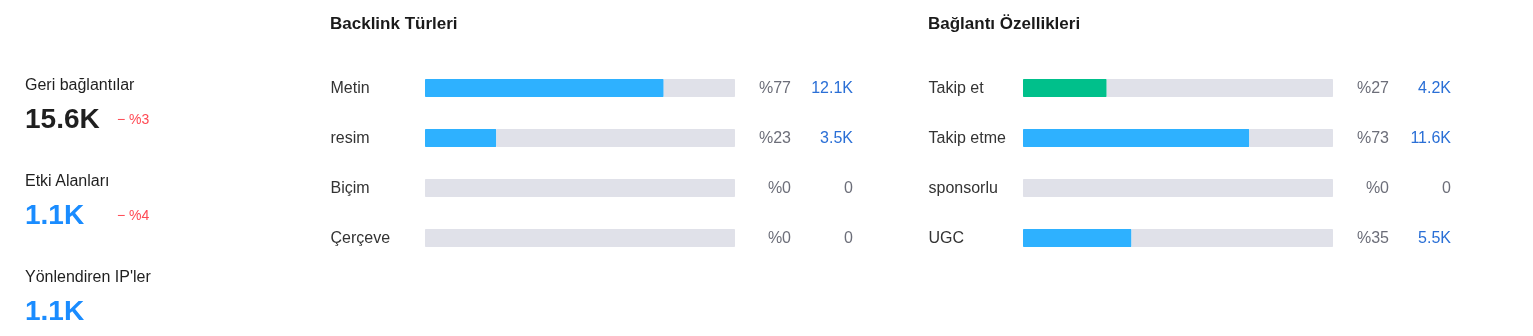  What do you see at coordinates (1004, 23) in the screenshot?
I see `chart-title: Bağlantı Özellikleri` at bounding box center [1004, 23].